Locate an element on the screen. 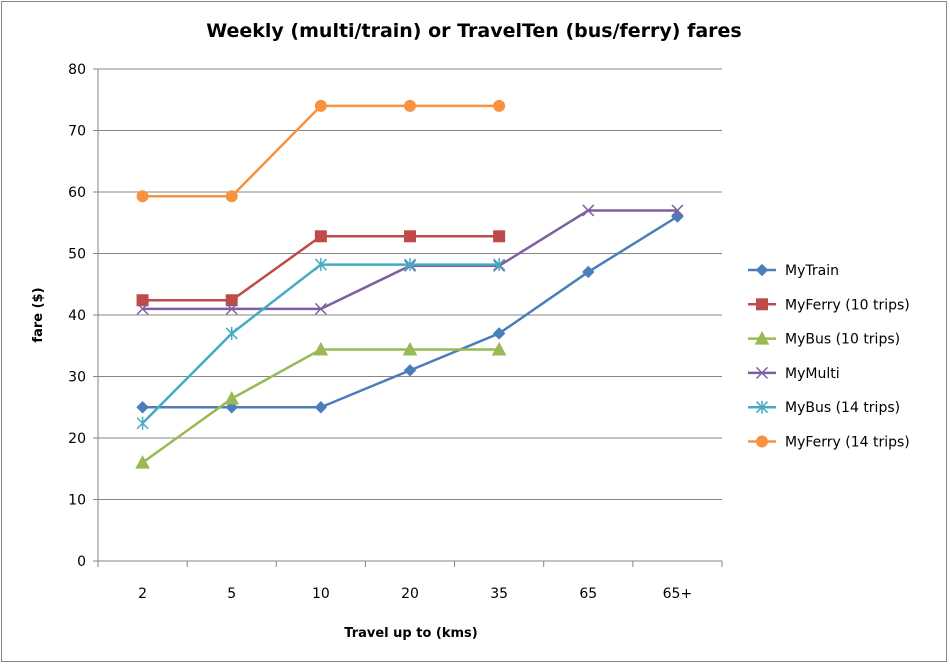  legend-label: MyFerry (10 trips) is located at coordinates (847, 305).